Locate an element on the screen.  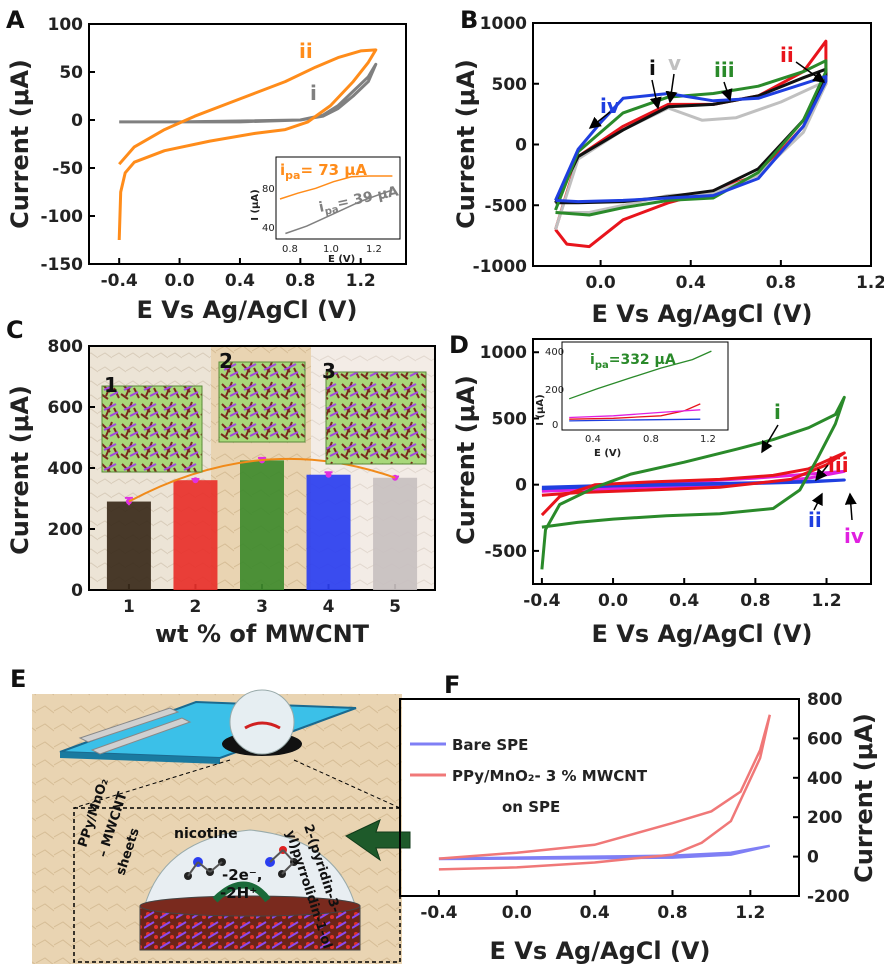
panel-b-xtick-label-1: 0.4 is located at coordinates (691, 283).